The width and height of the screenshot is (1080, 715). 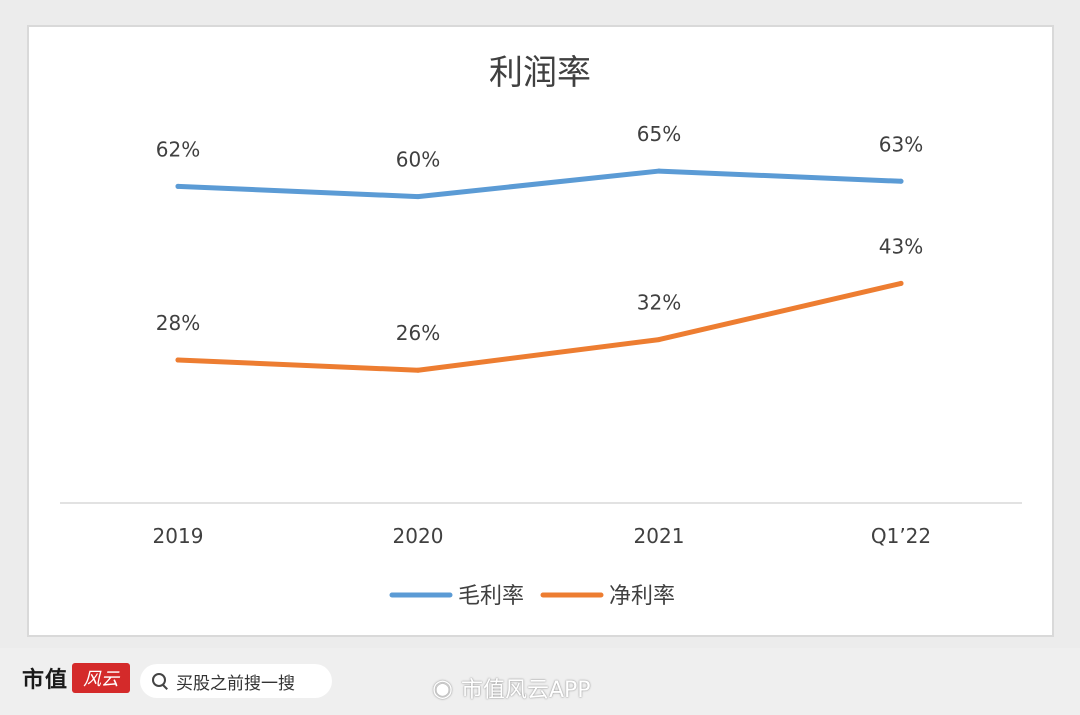 I want to click on chart-title: 利润率, so click(x=540, y=73).